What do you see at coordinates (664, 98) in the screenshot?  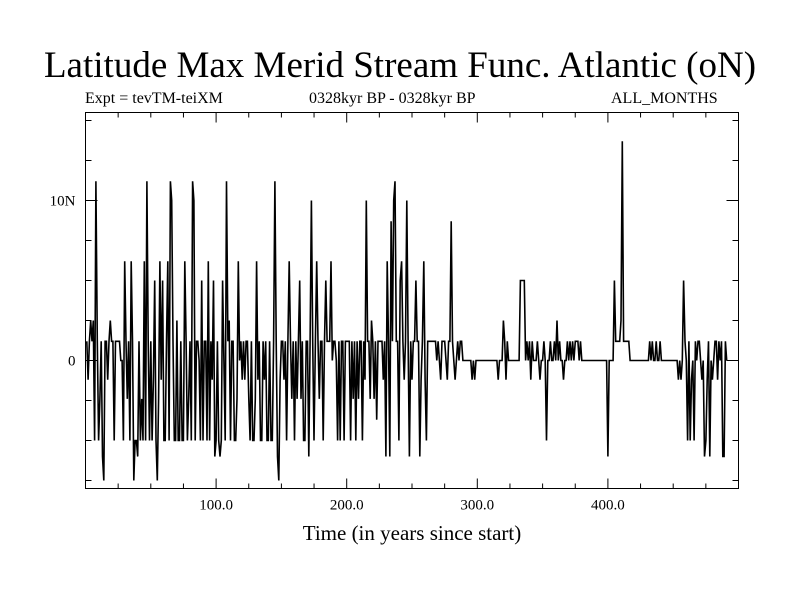 I see `months-label: ALL_MONTHS` at bounding box center [664, 98].